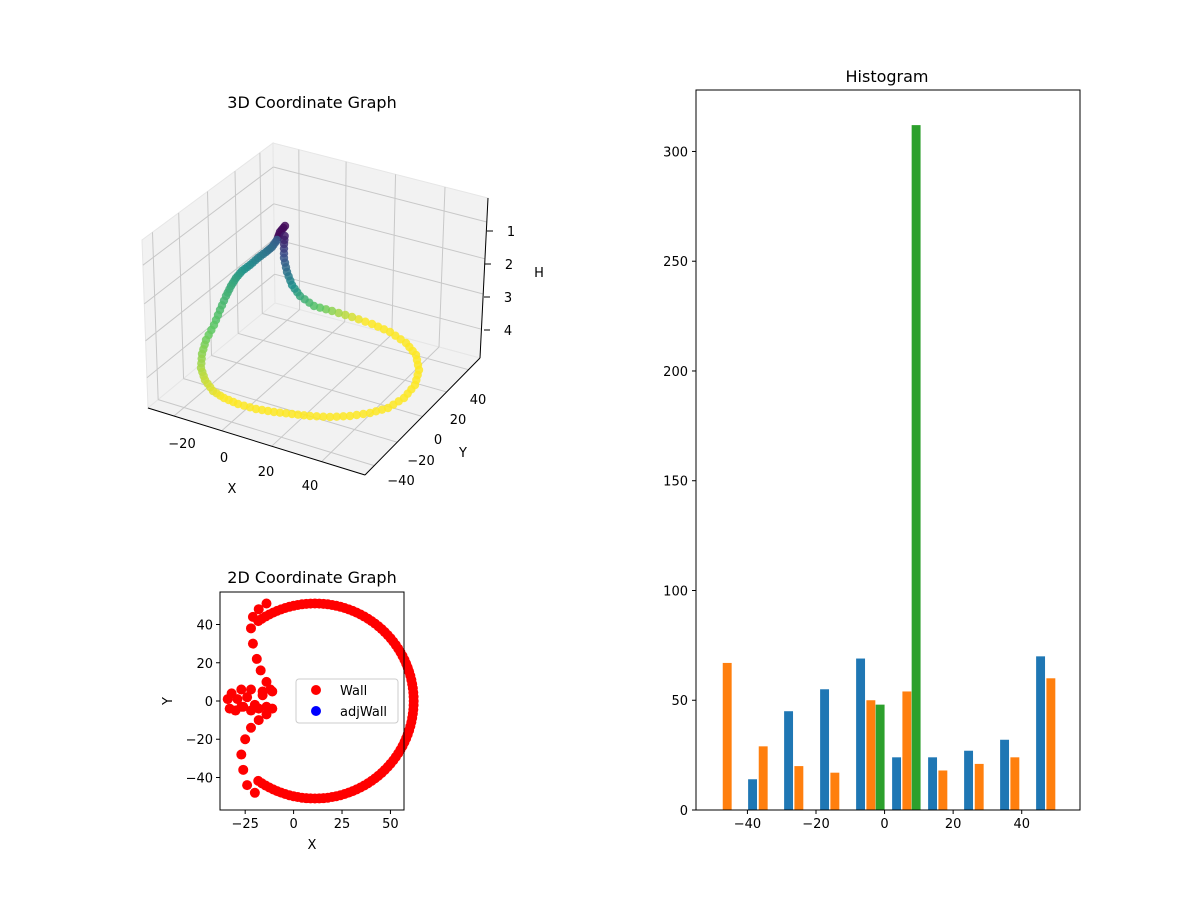 The width and height of the screenshot is (1200, 900). What do you see at coordinates (342, 824) in the screenshot?
I see `2d-x-tick-label: 25` at bounding box center [342, 824].